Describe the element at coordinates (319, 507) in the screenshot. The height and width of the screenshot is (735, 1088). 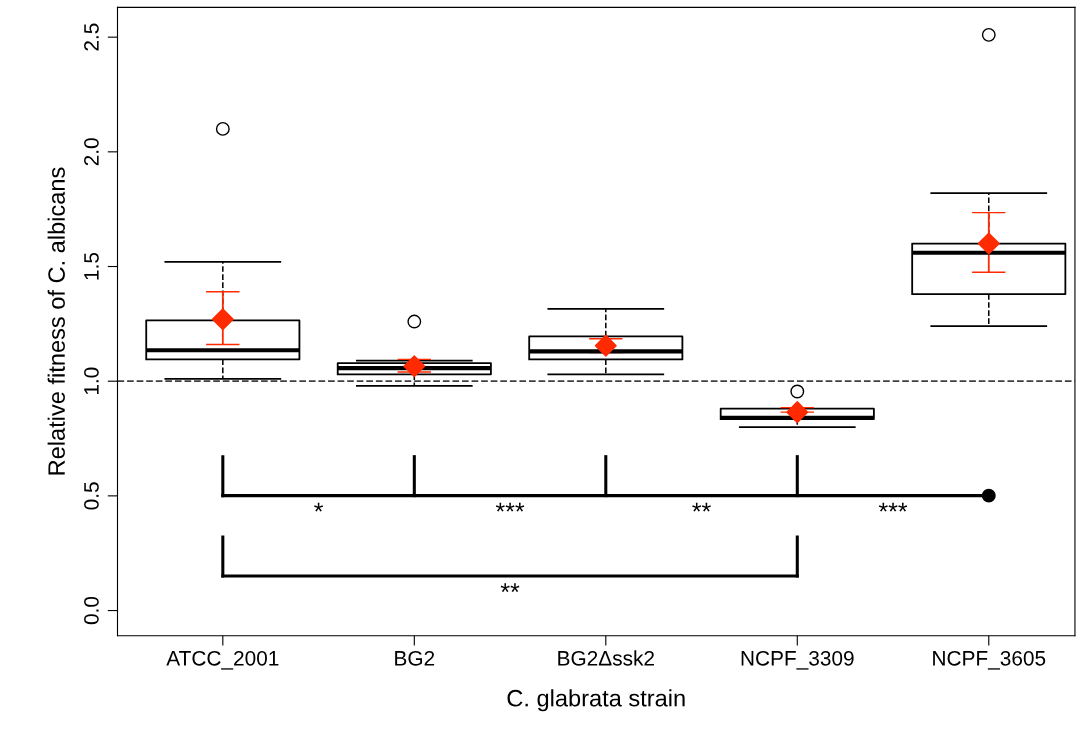
I see `annotation: *` at that location.